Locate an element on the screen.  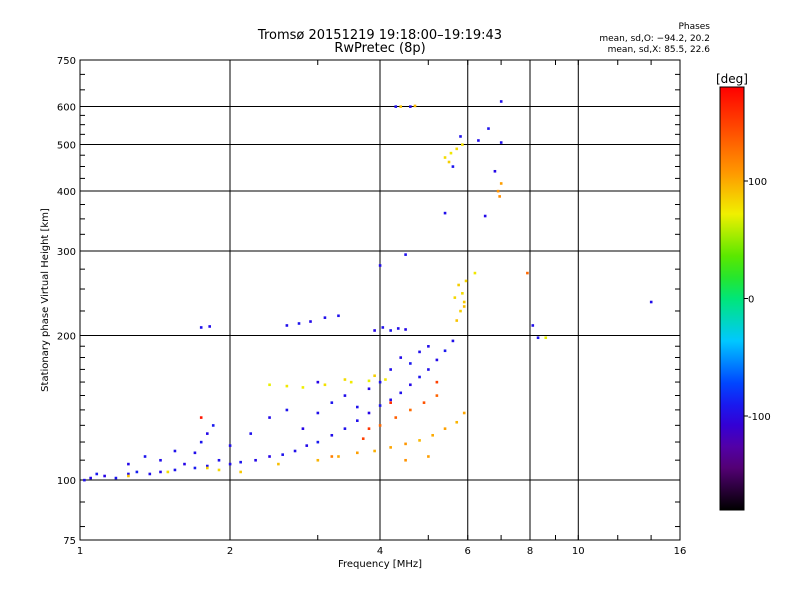
y-tick-label: 750 is located at coordinates (66, 61).